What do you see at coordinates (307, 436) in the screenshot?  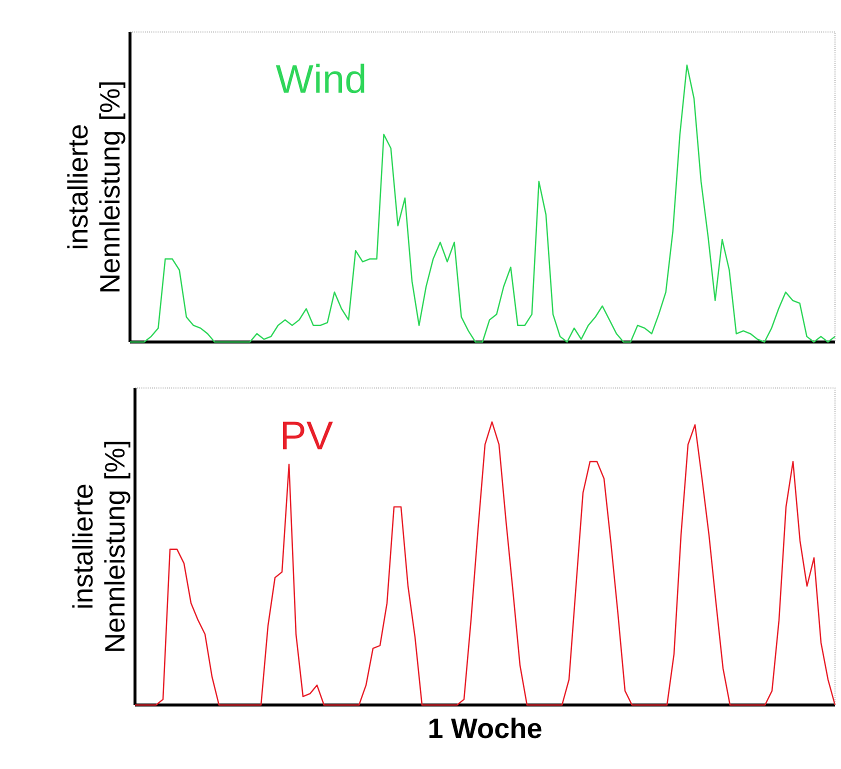 I see `series-label: PV` at bounding box center [307, 436].